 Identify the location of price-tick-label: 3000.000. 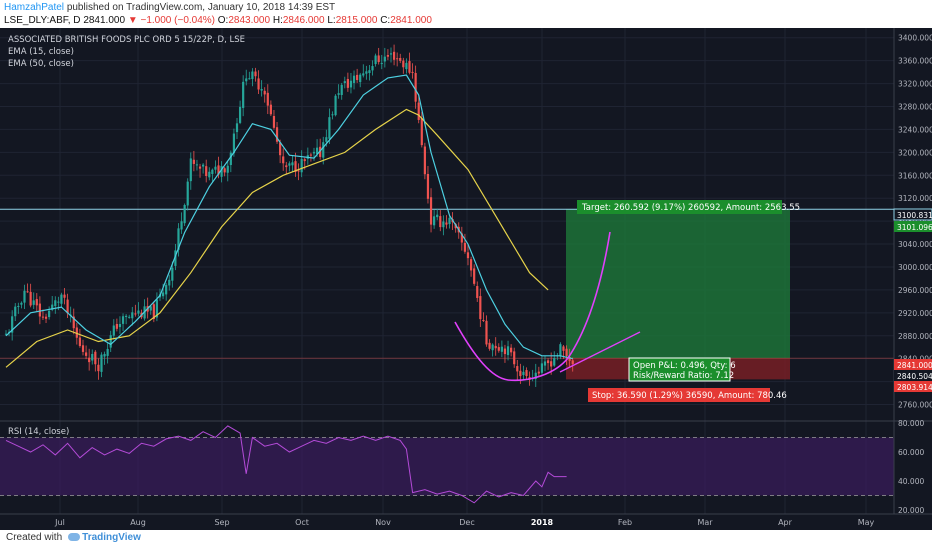
(915, 267).